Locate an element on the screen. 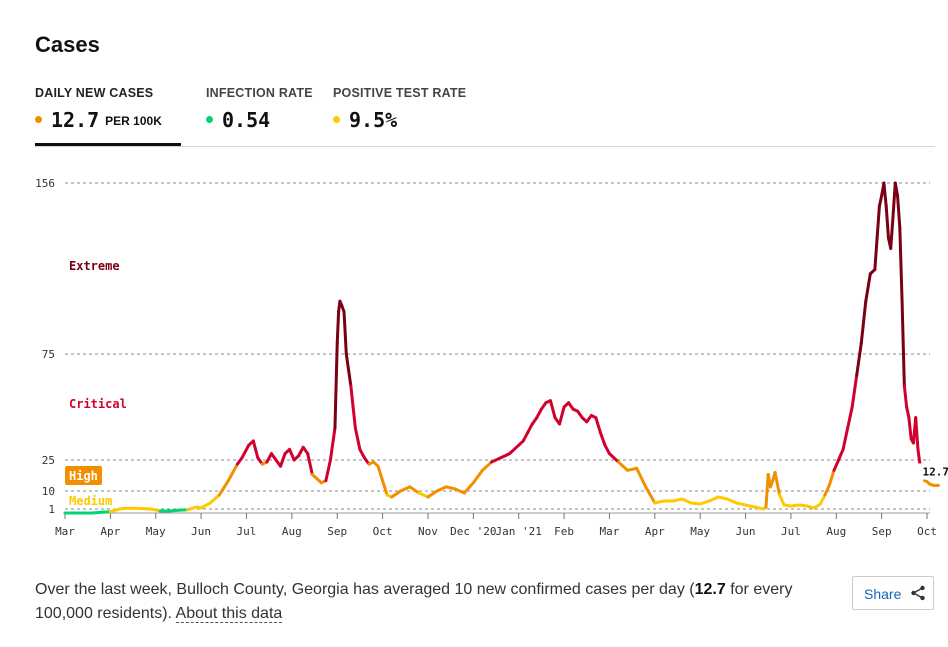 This screenshot has width=948, height=647. x-tick-label: Oct is located at coordinates (383, 531).